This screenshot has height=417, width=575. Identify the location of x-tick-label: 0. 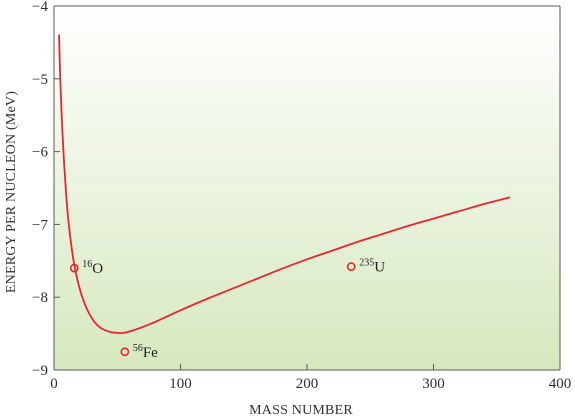
(54, 384).